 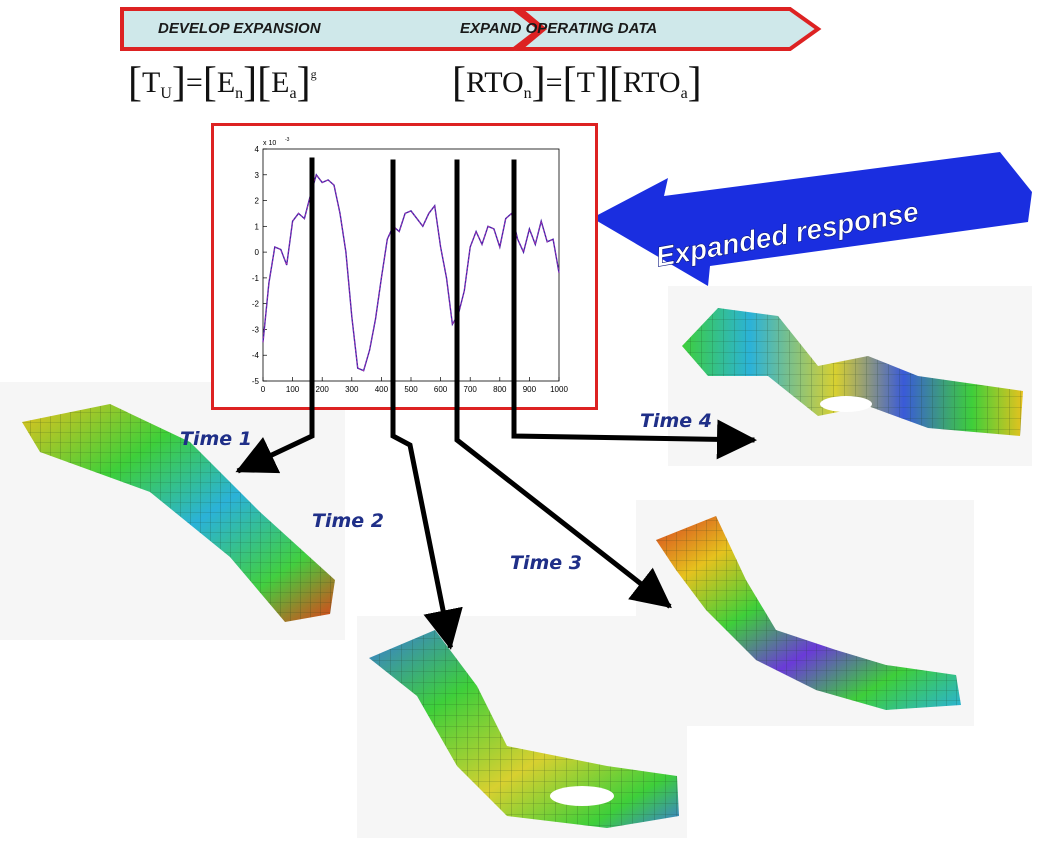 I want to click on y-tick-label: -4, so click(x=256, y=355).